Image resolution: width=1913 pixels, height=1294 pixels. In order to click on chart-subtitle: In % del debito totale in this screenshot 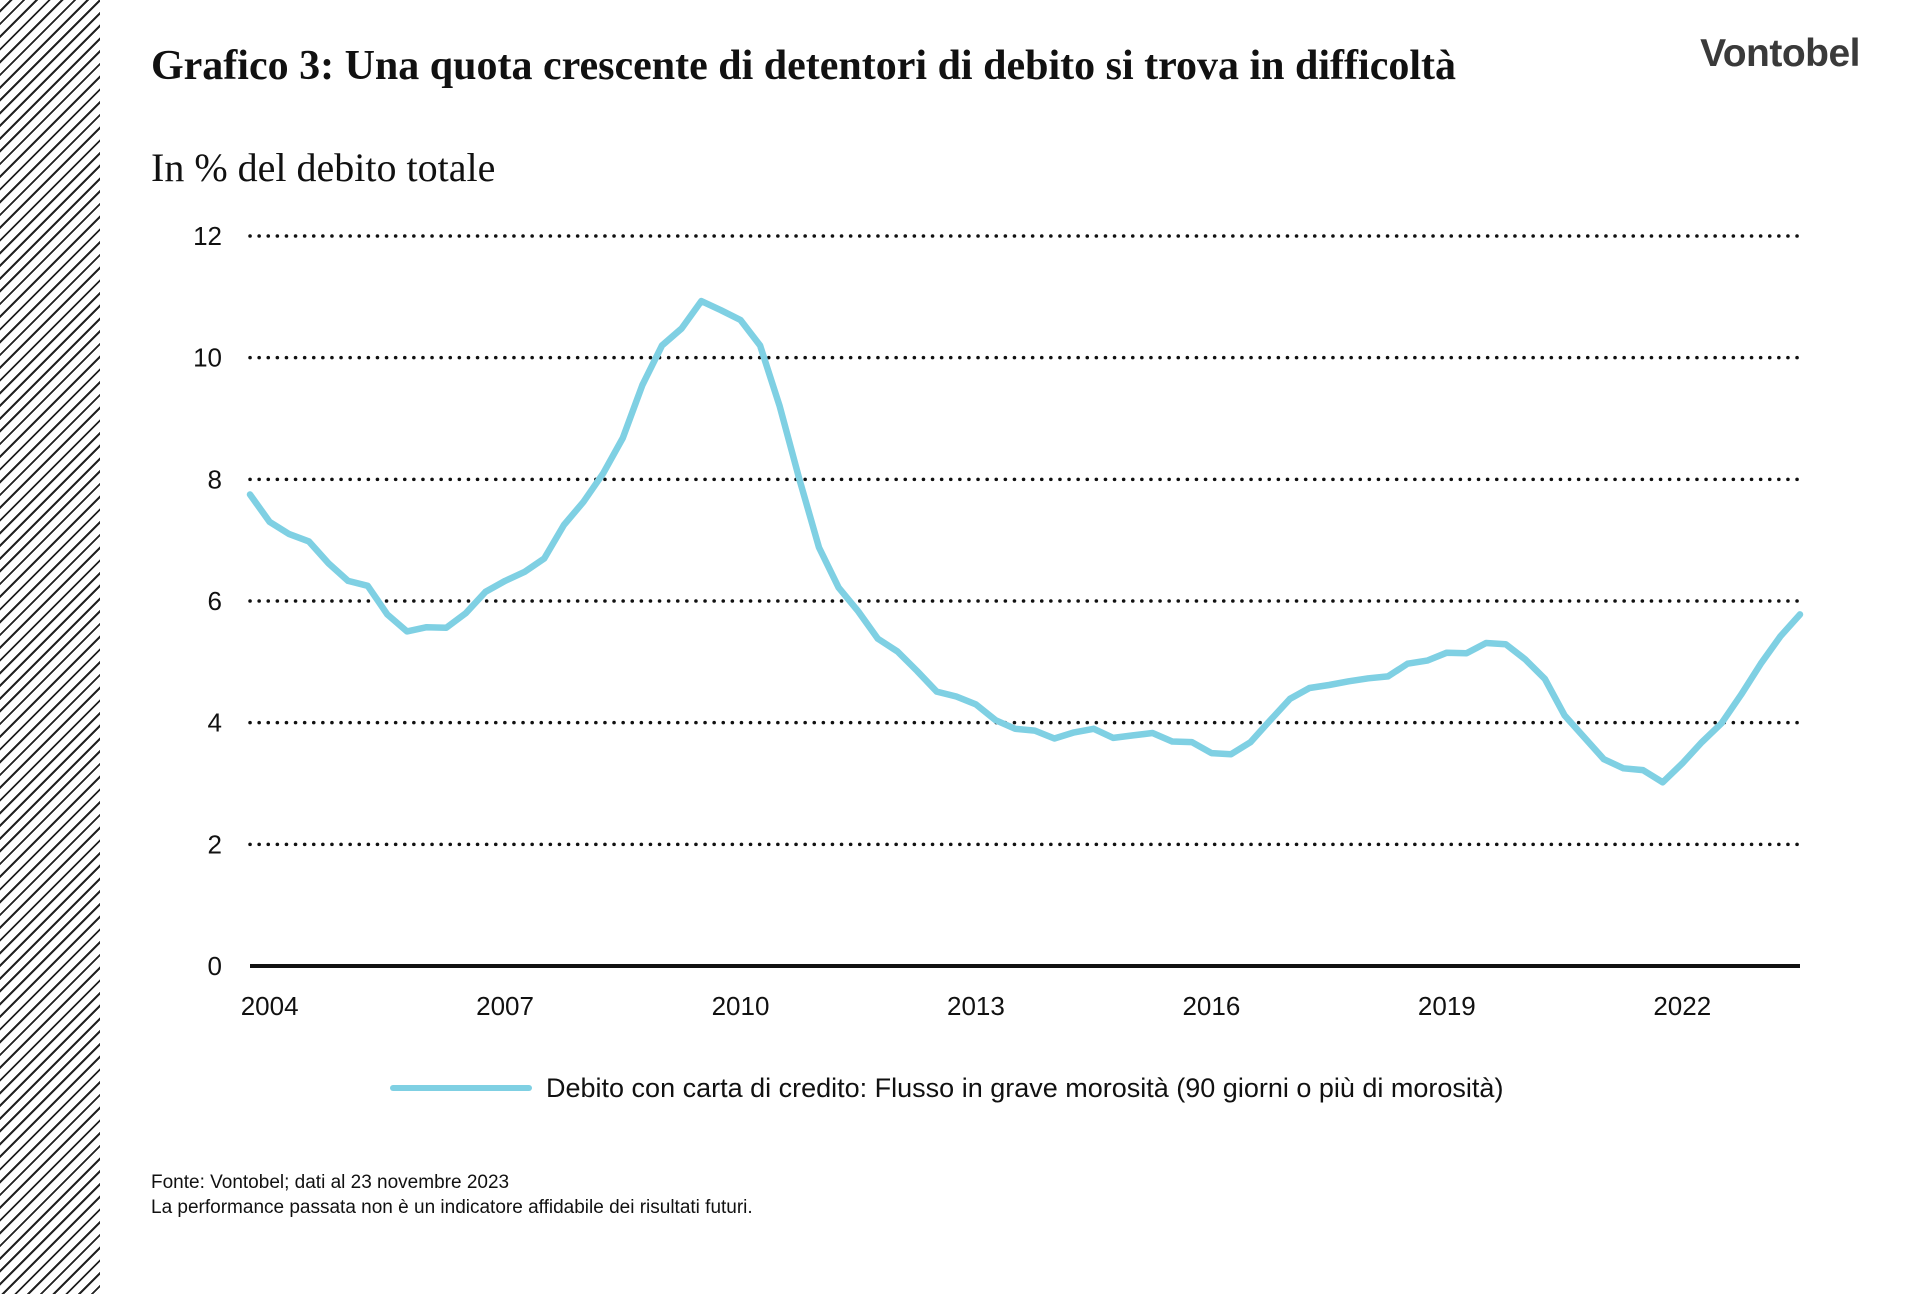, I will do `click(323, 167)`.